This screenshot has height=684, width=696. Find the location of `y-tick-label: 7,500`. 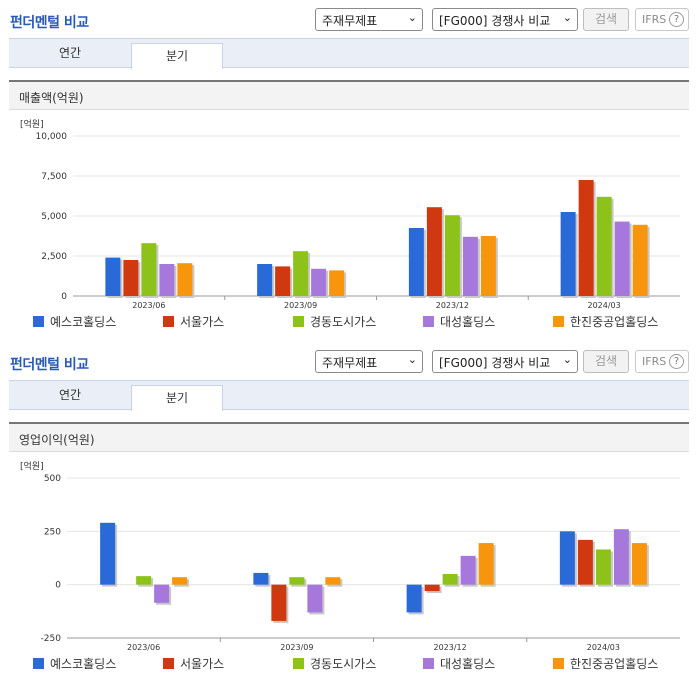

y-tick-label: 7,500 is located at coordinates (54, 177).